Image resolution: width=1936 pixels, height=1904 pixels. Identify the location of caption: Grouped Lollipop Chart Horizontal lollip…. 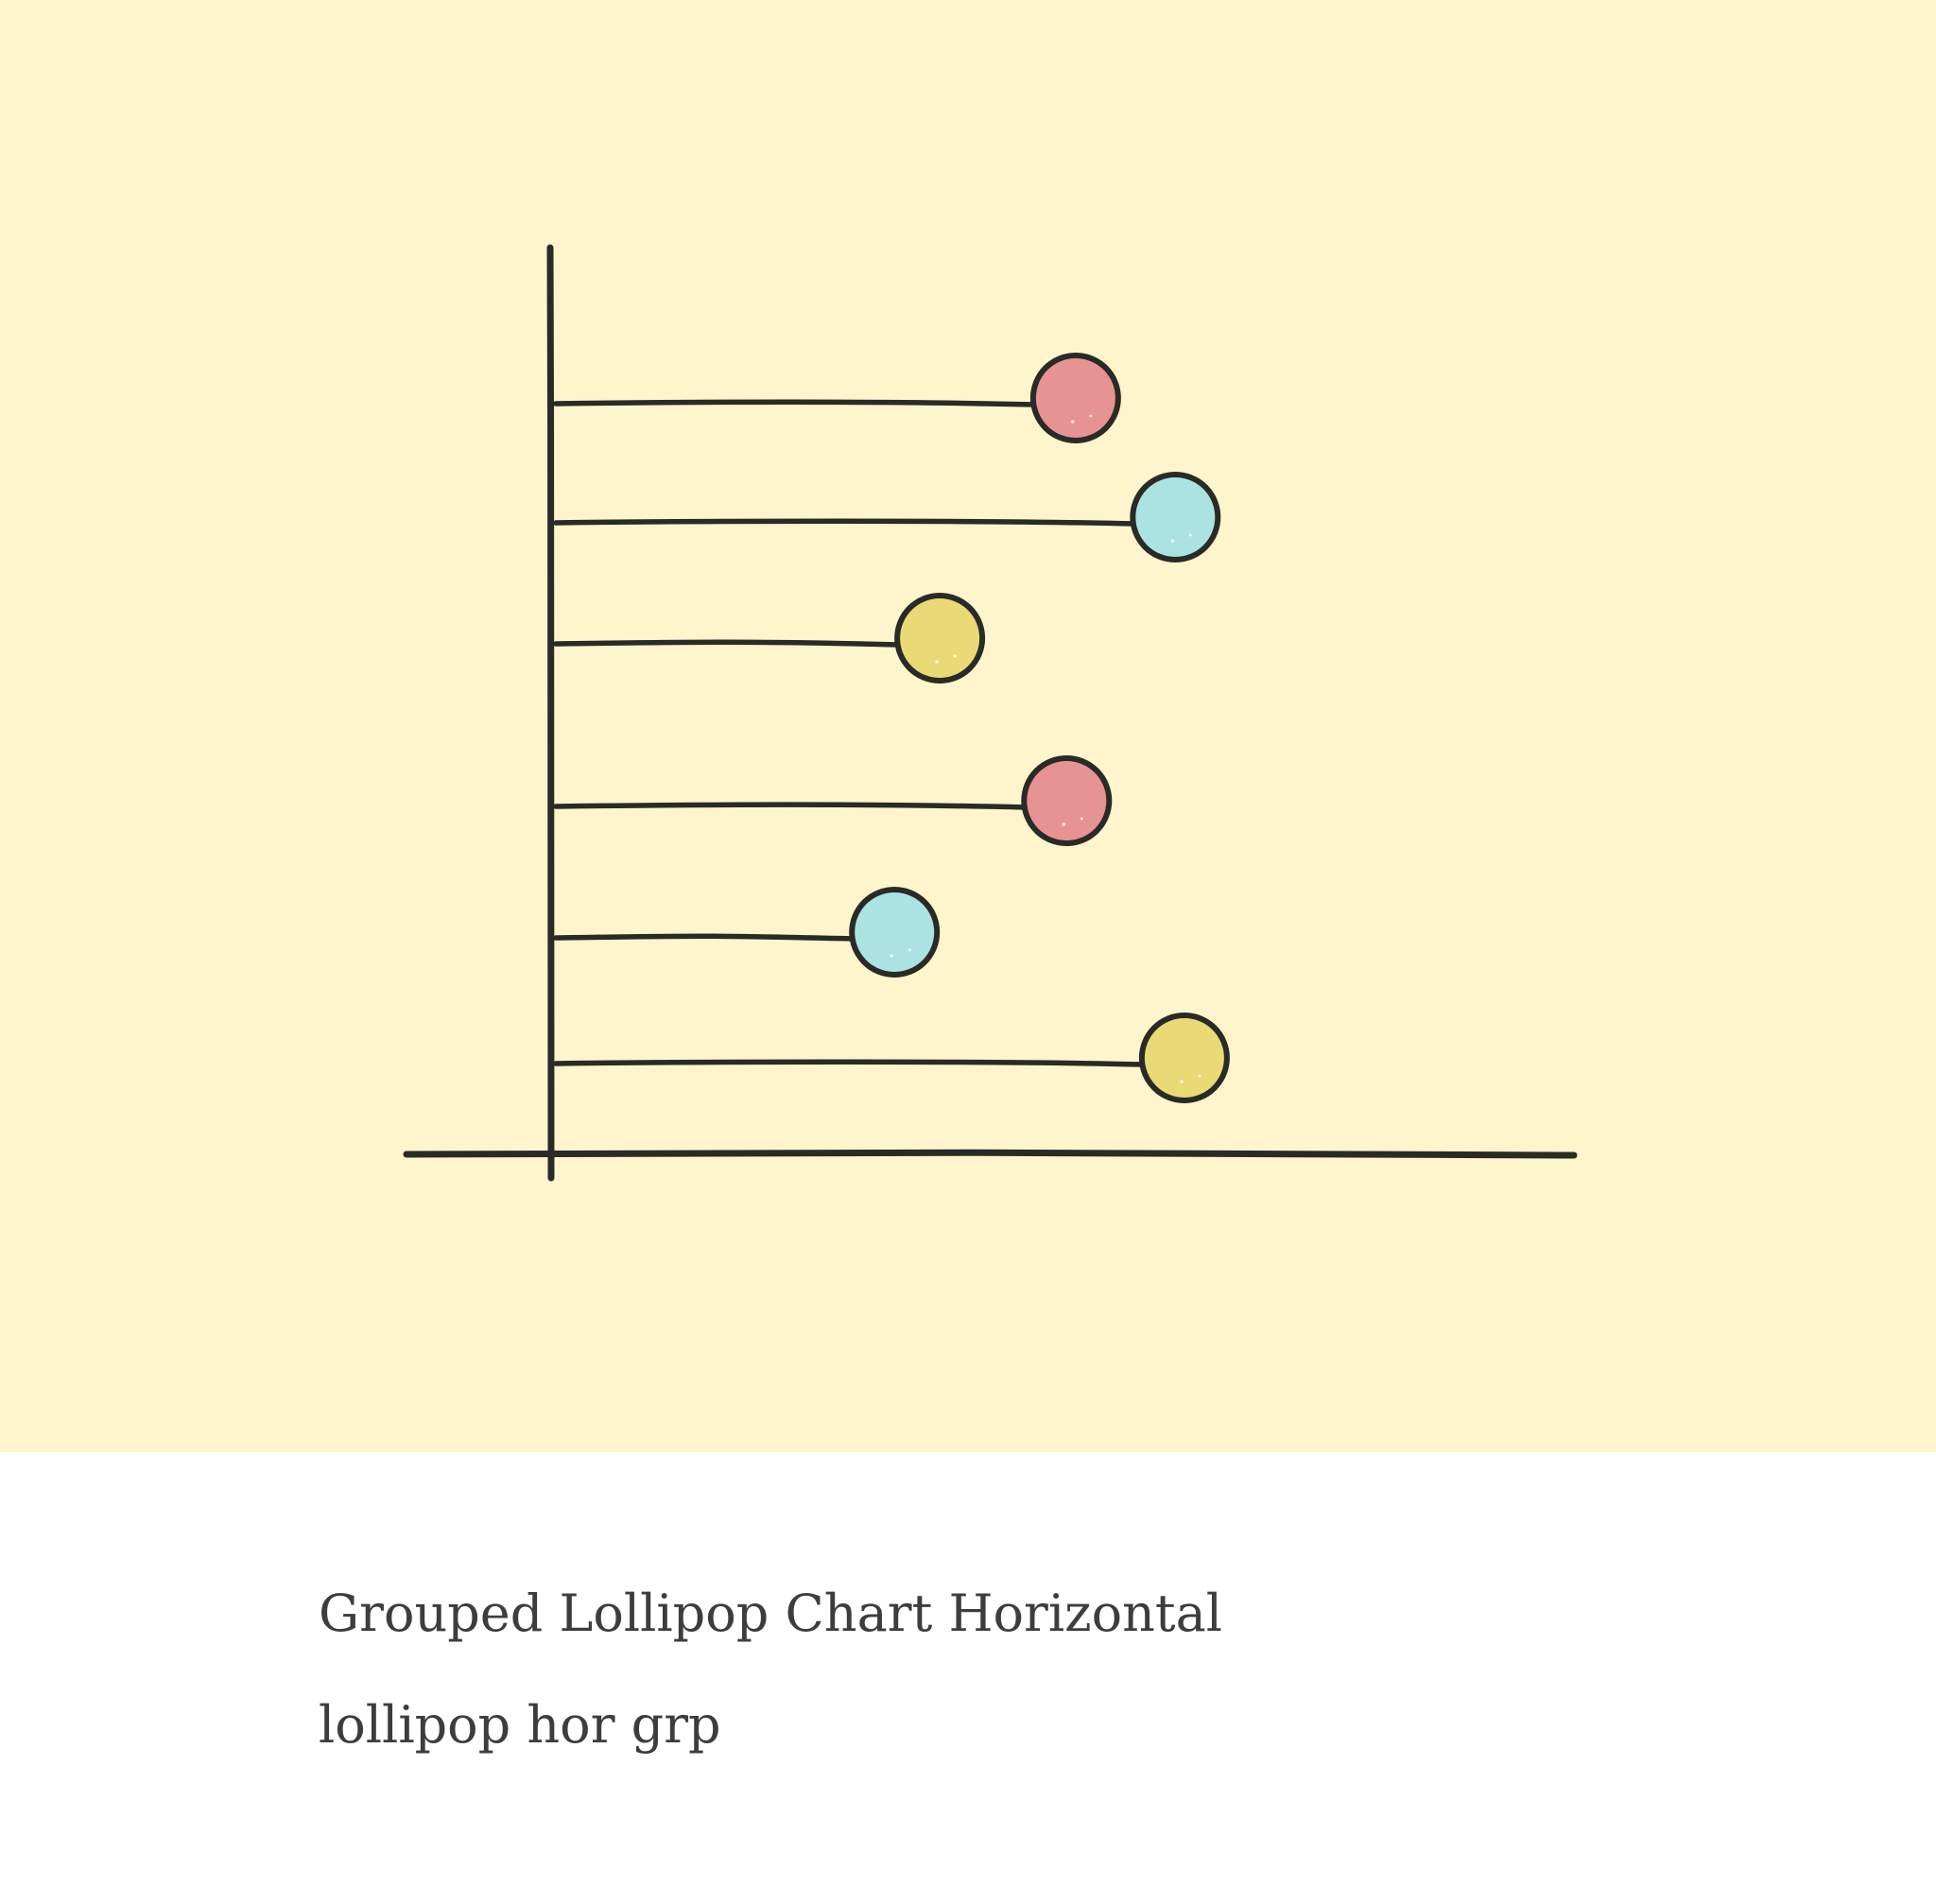
(770, 1669).